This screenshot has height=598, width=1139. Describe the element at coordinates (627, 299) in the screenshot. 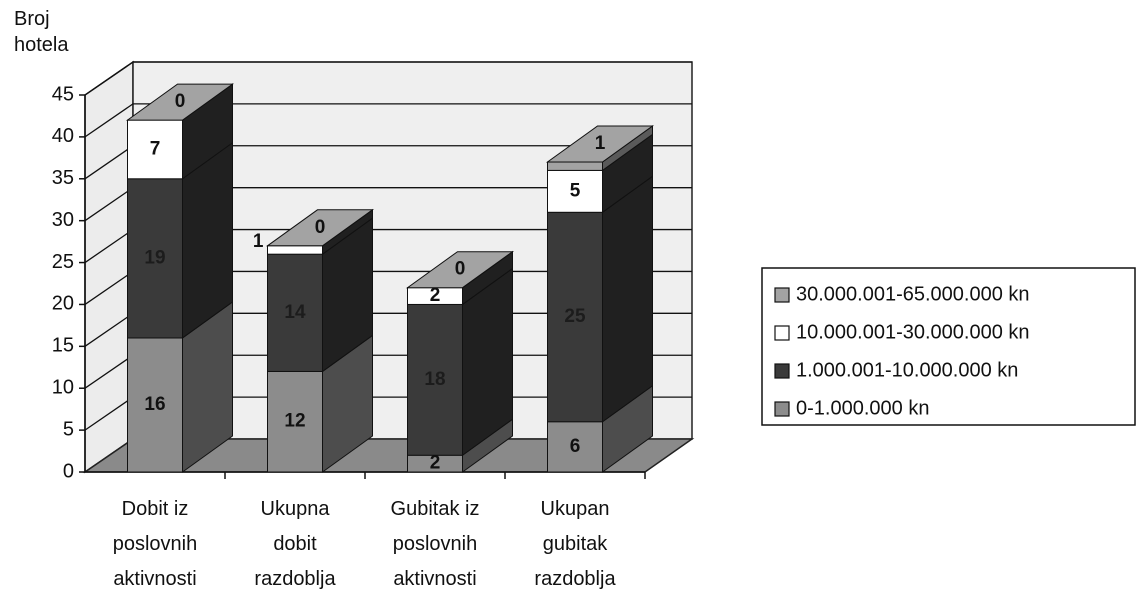

I see `bar-side` at that location.